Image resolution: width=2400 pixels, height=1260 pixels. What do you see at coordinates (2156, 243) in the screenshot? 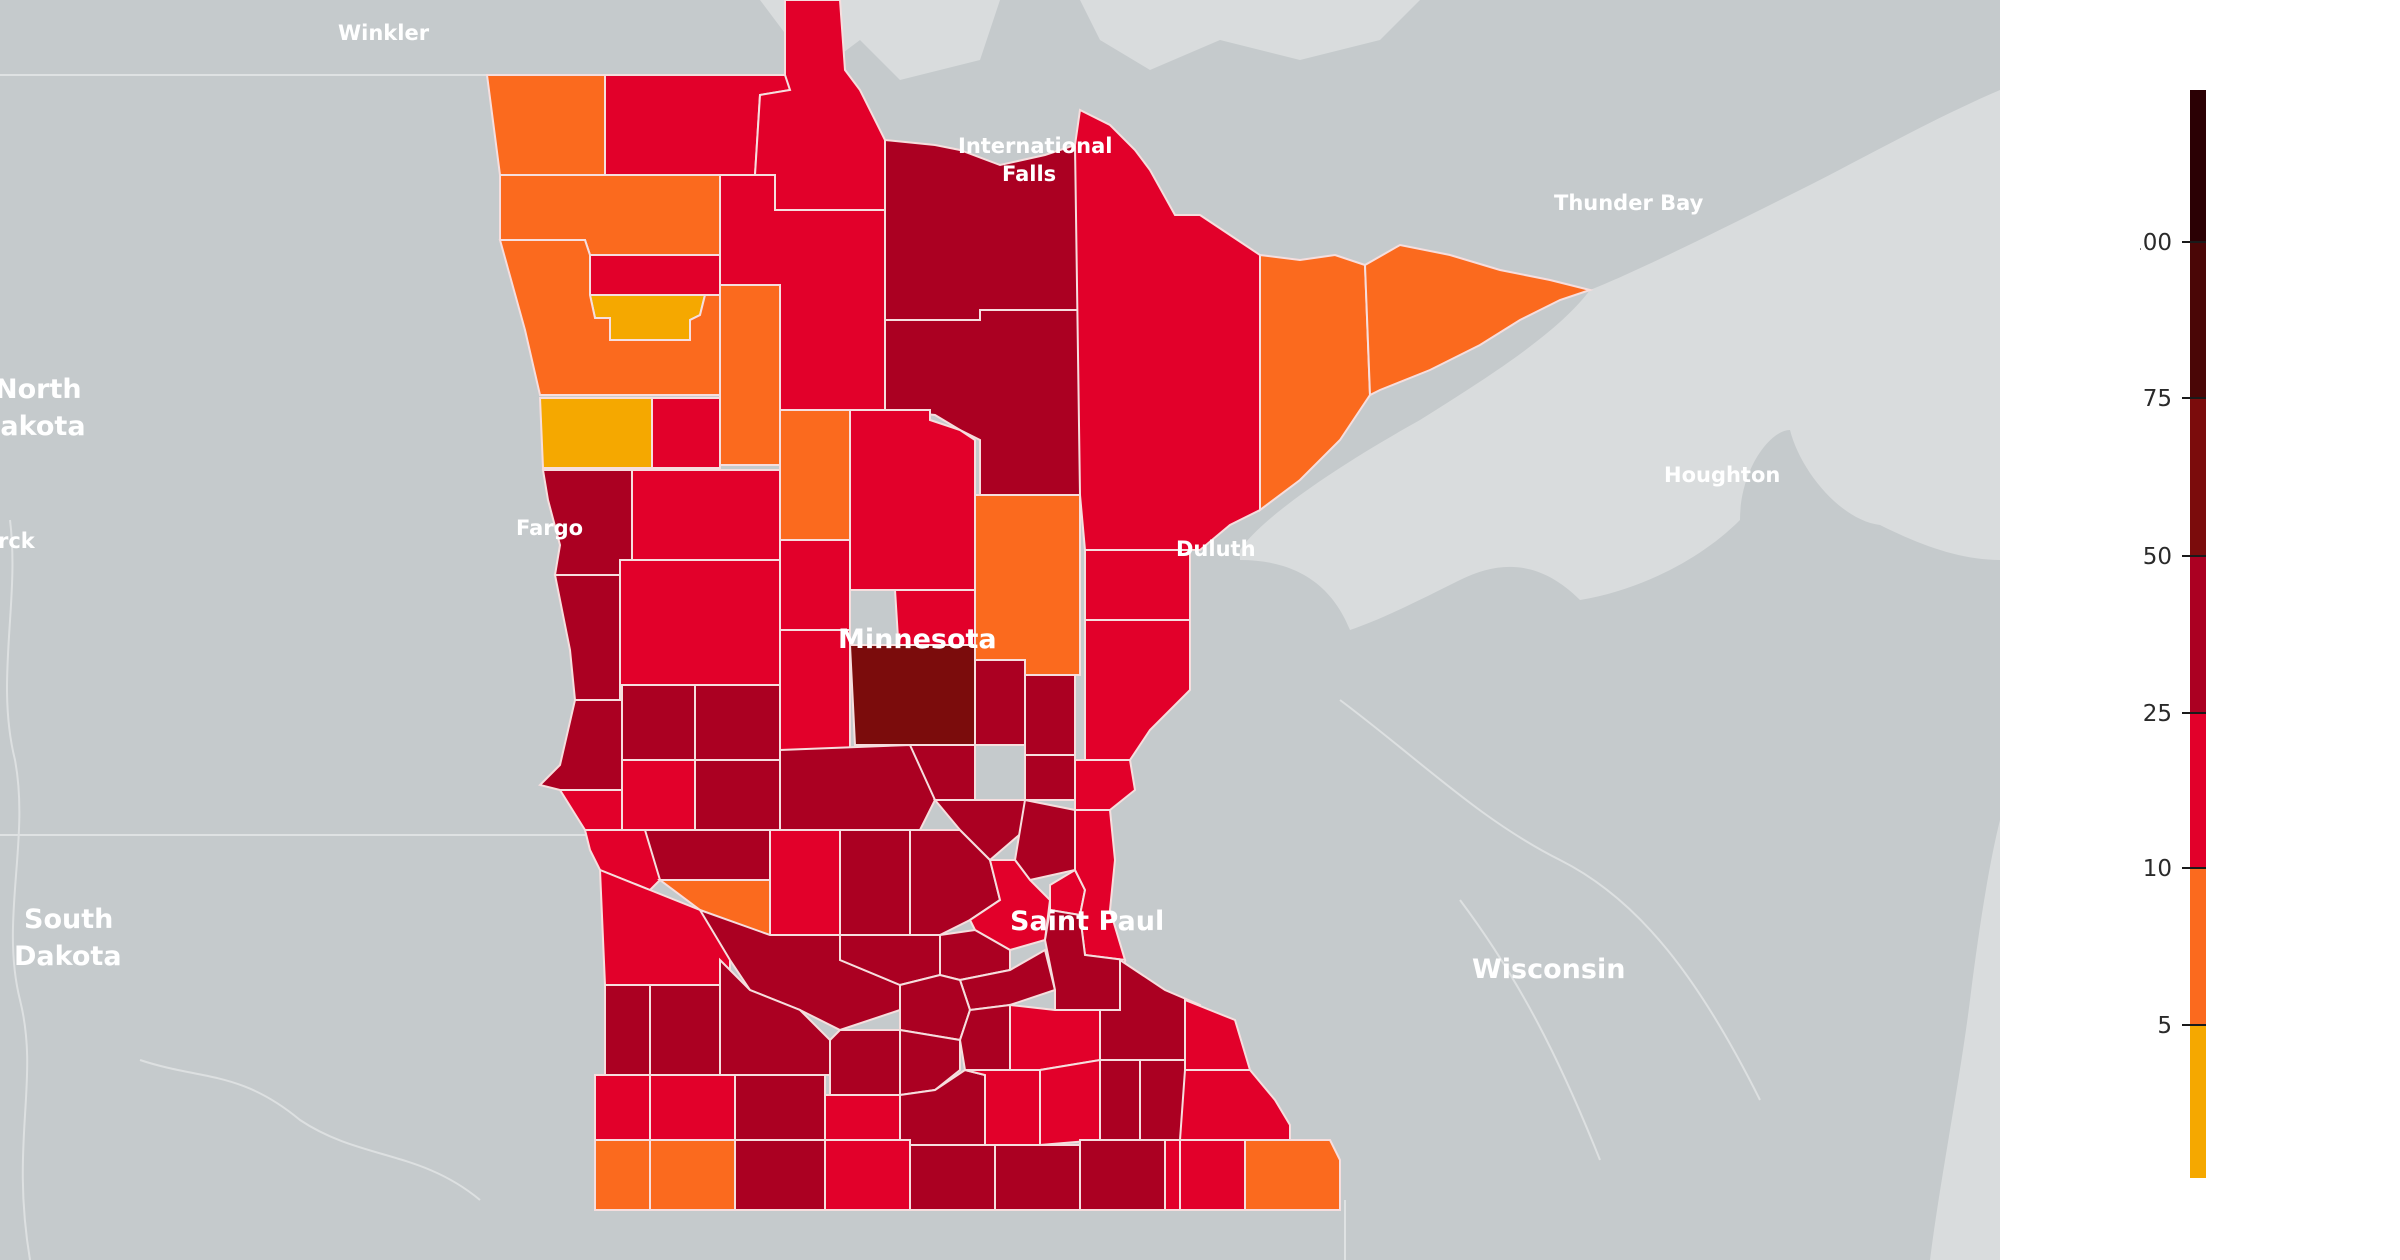
I see `legend-tick-100: 100` at bounding box center [2156, 243].